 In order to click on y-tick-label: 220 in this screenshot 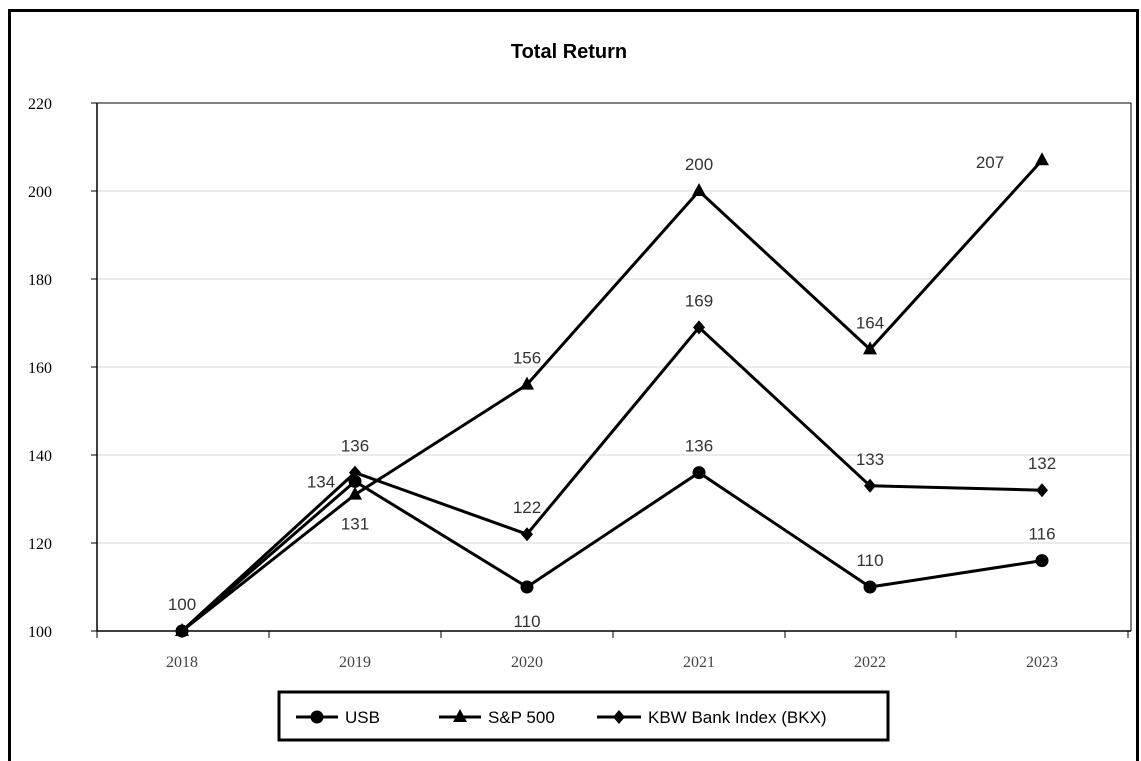, I will do `click(40, 104)`.